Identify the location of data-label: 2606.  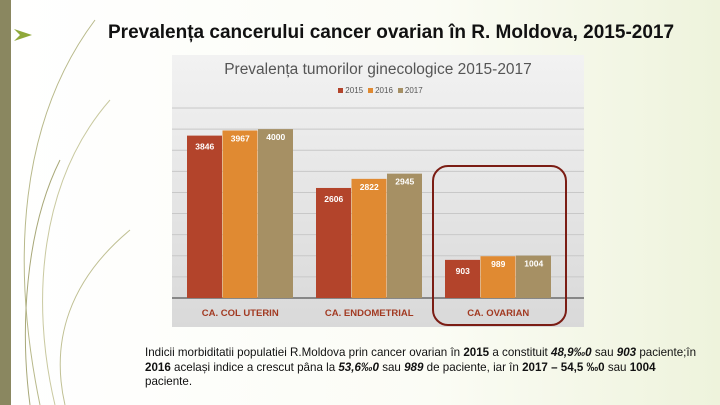
(333, 199).